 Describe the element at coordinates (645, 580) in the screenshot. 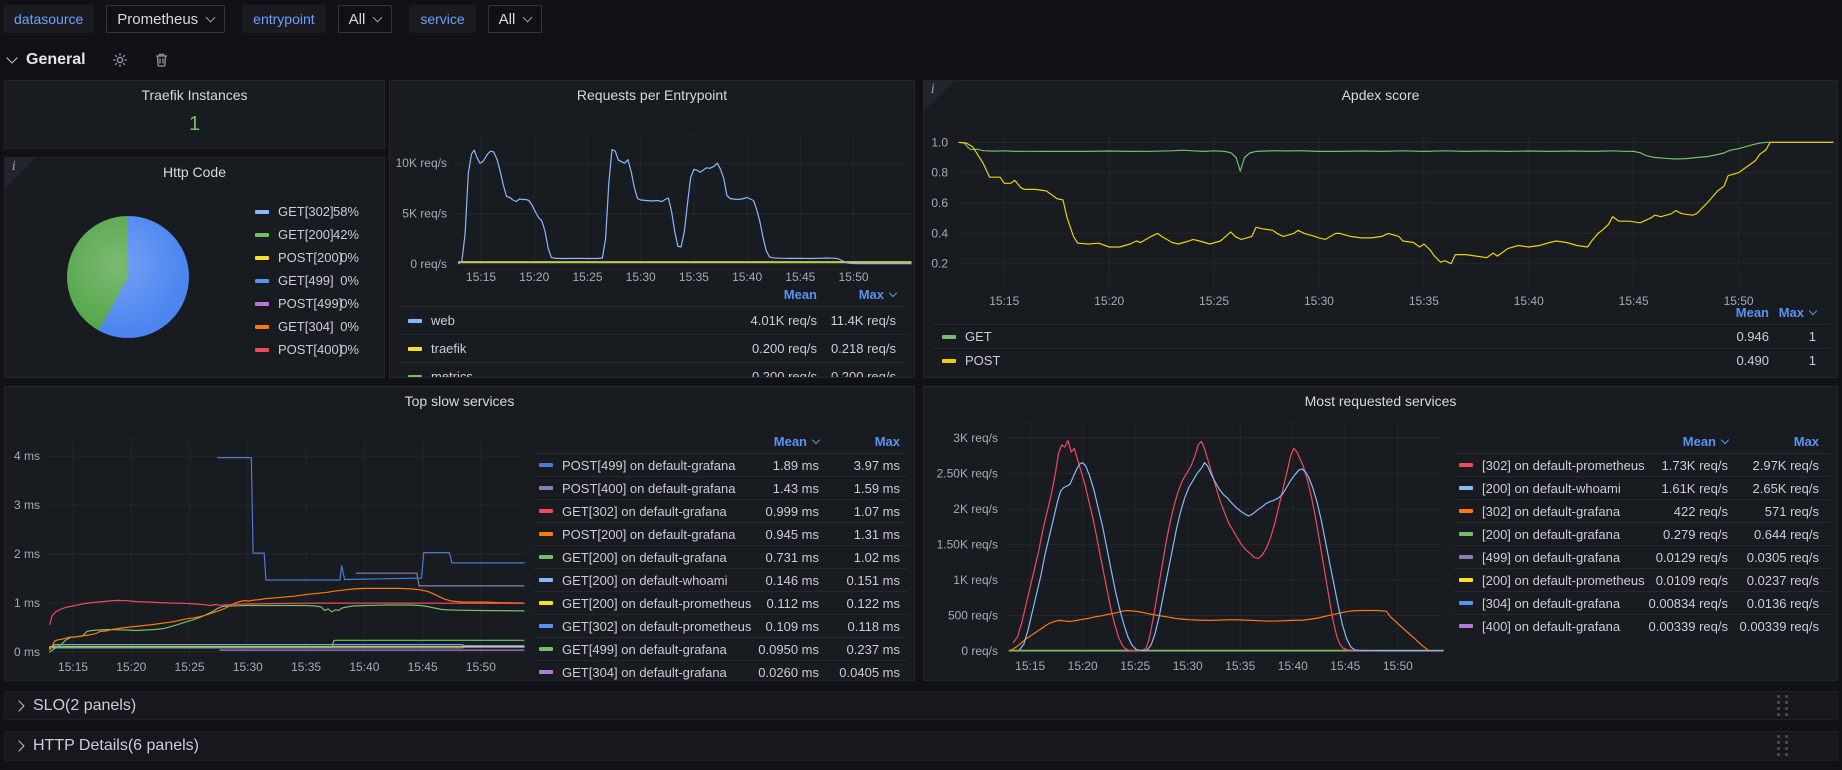

I see `series-label: GET[200] on default-whoami` at that location.